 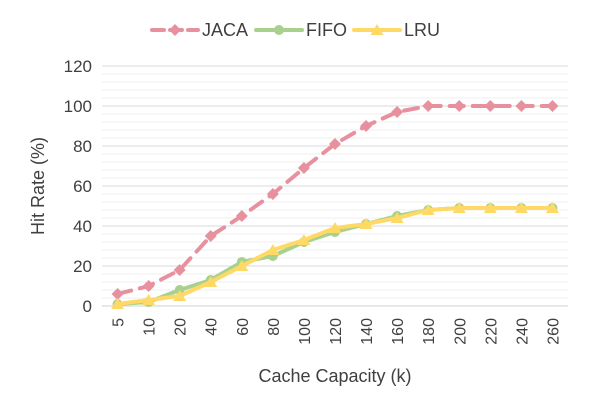 What do you see at coordinates (377, 29) in the screenshot?
I see `legend-marker-lru` at bounding box center [377, 29].